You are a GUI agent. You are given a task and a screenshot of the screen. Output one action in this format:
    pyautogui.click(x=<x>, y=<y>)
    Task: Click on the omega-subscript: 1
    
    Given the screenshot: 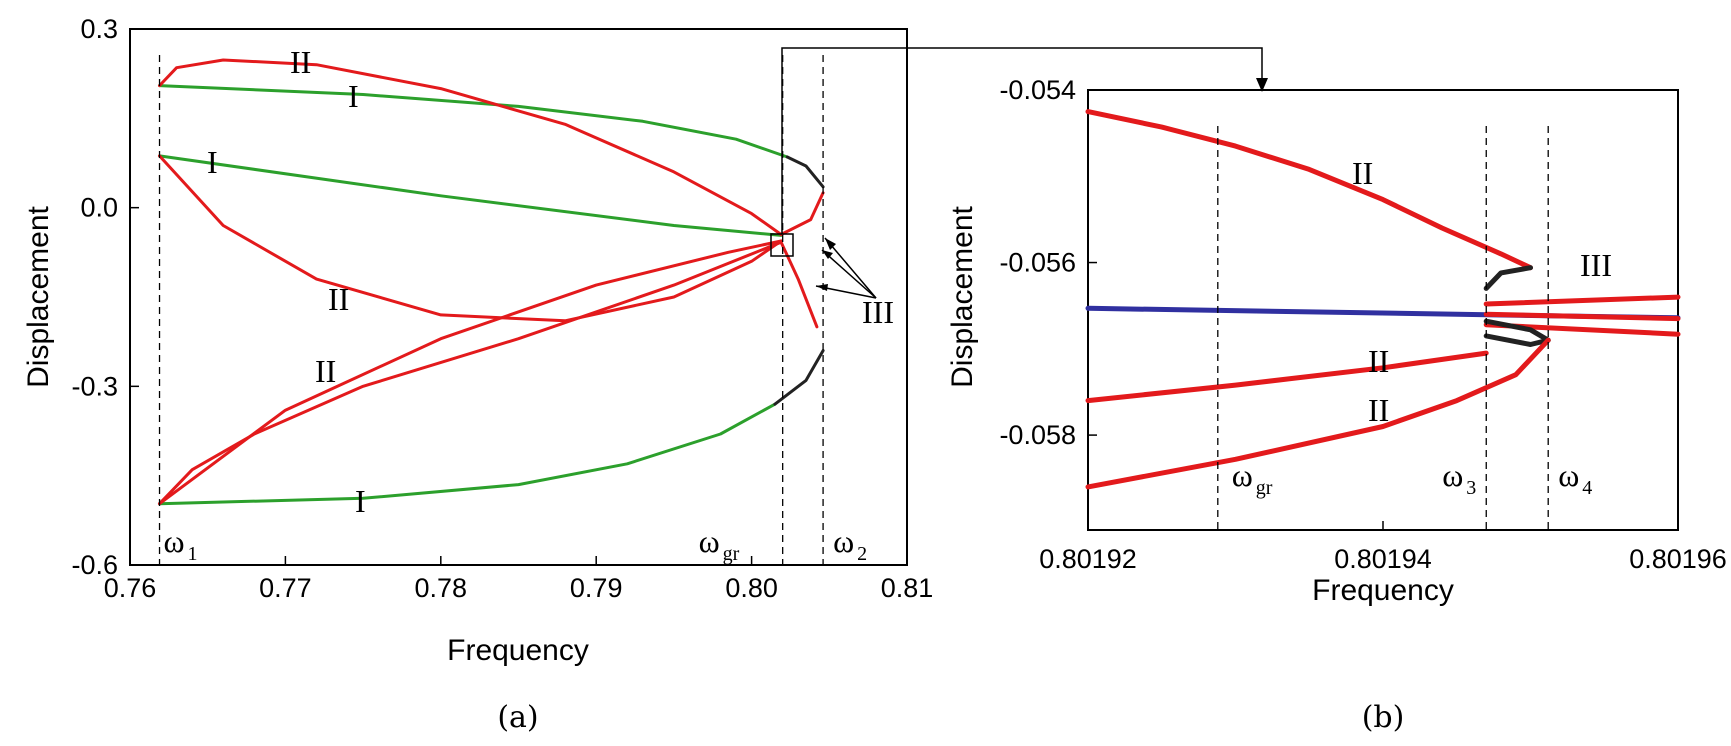 What is the action you would take?
    pyautogui.click(x=193, y=554)
    